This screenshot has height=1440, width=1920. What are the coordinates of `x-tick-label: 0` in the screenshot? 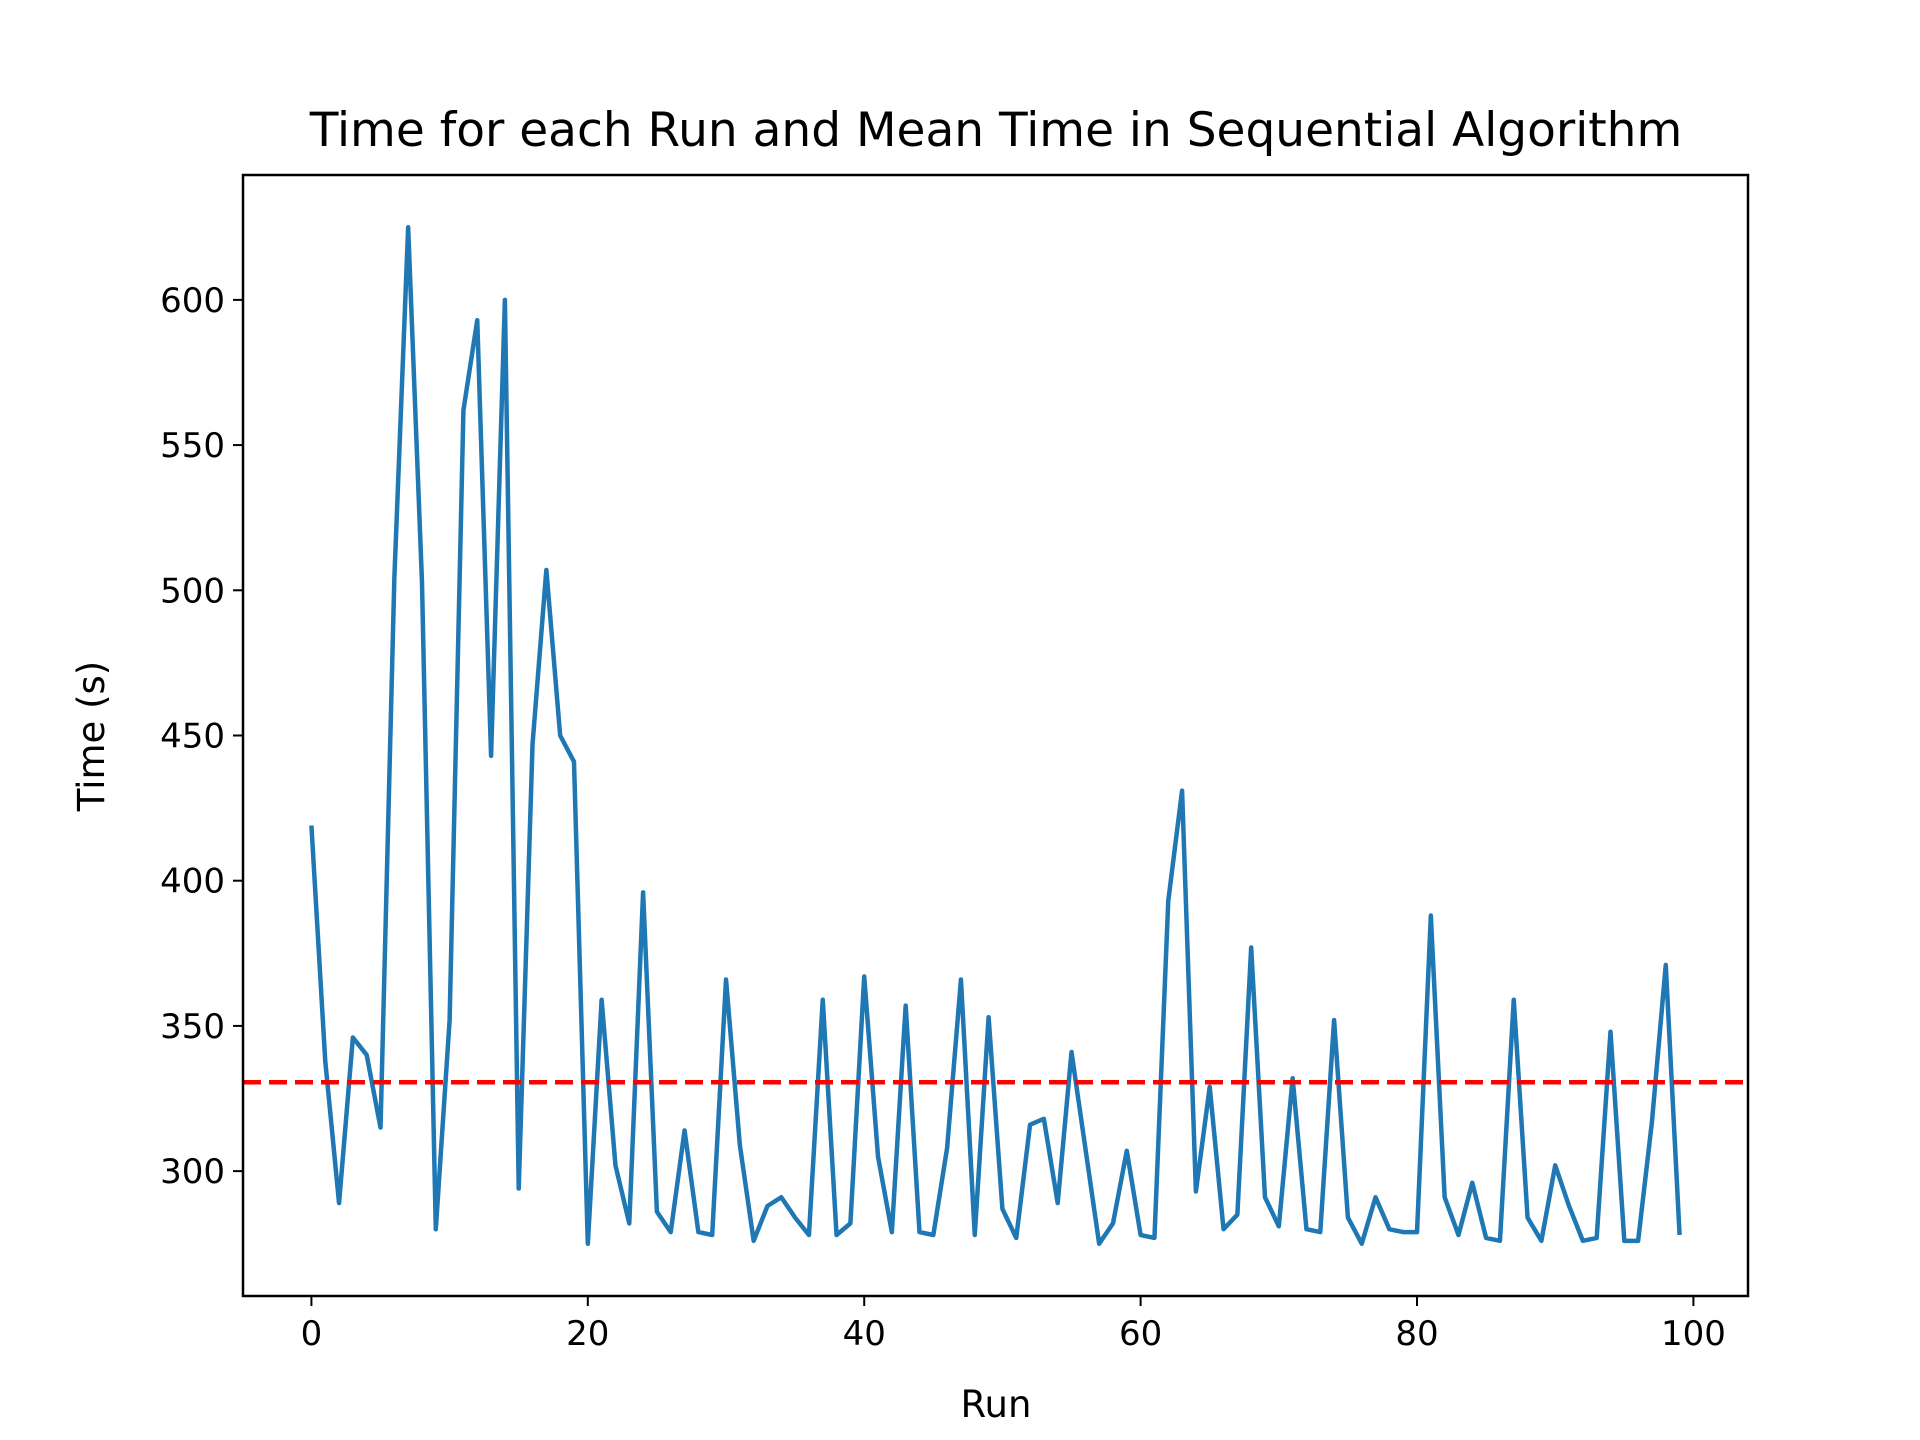 It's located at (312, 1334).